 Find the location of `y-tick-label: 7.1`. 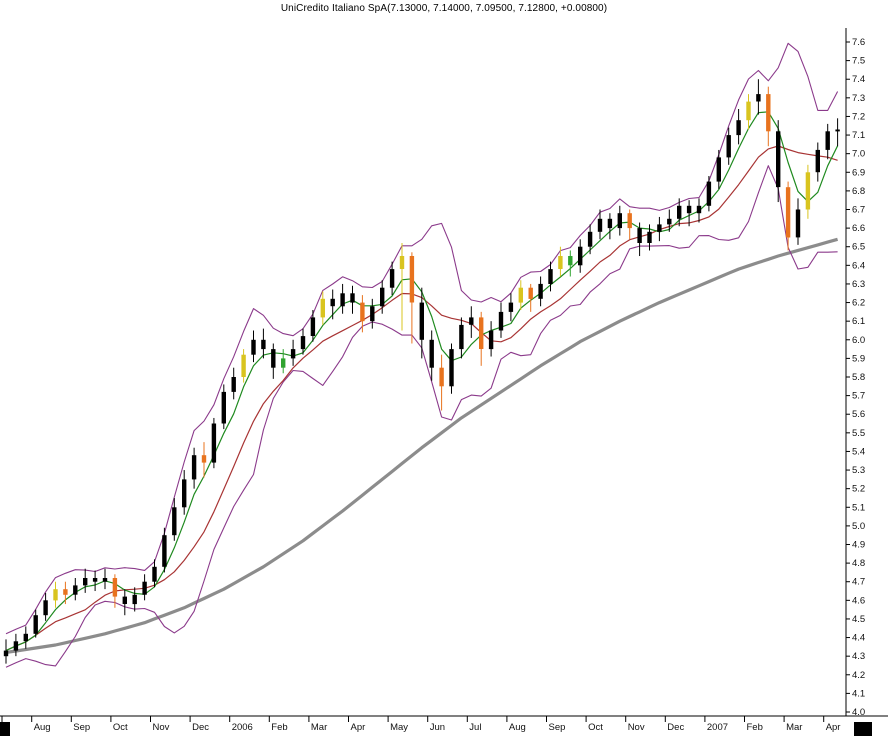

y-tick-label: 7.1 is located at coordinates (858, 135).